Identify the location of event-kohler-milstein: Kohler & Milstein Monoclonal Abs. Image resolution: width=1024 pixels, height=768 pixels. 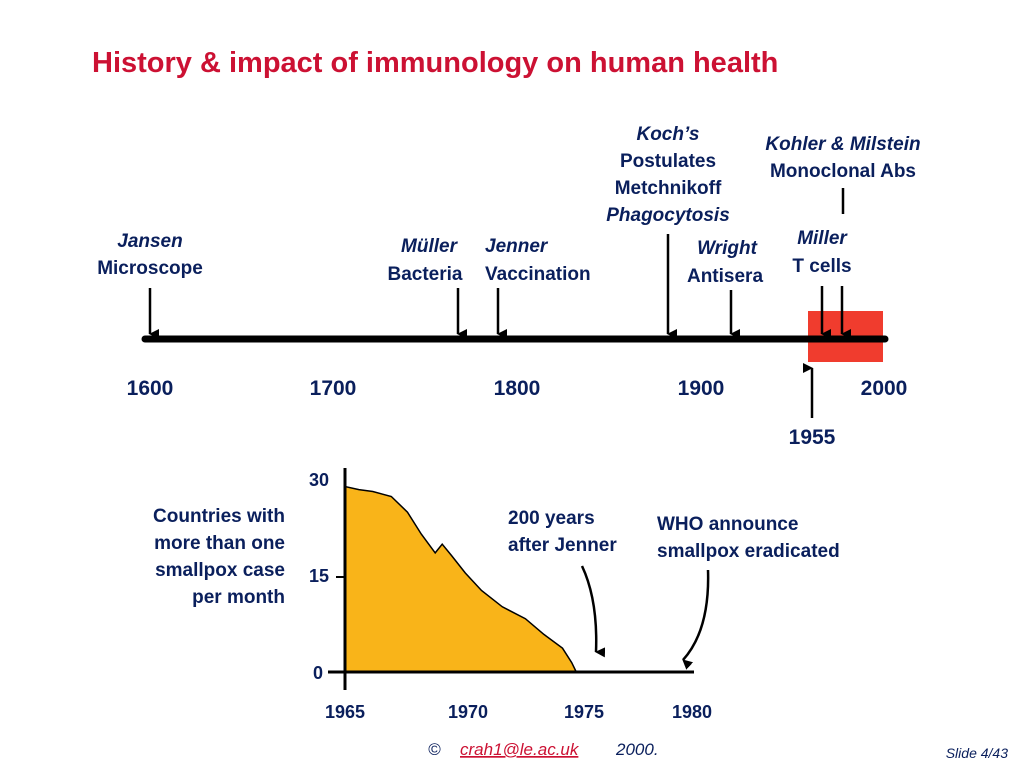
(843, 236).